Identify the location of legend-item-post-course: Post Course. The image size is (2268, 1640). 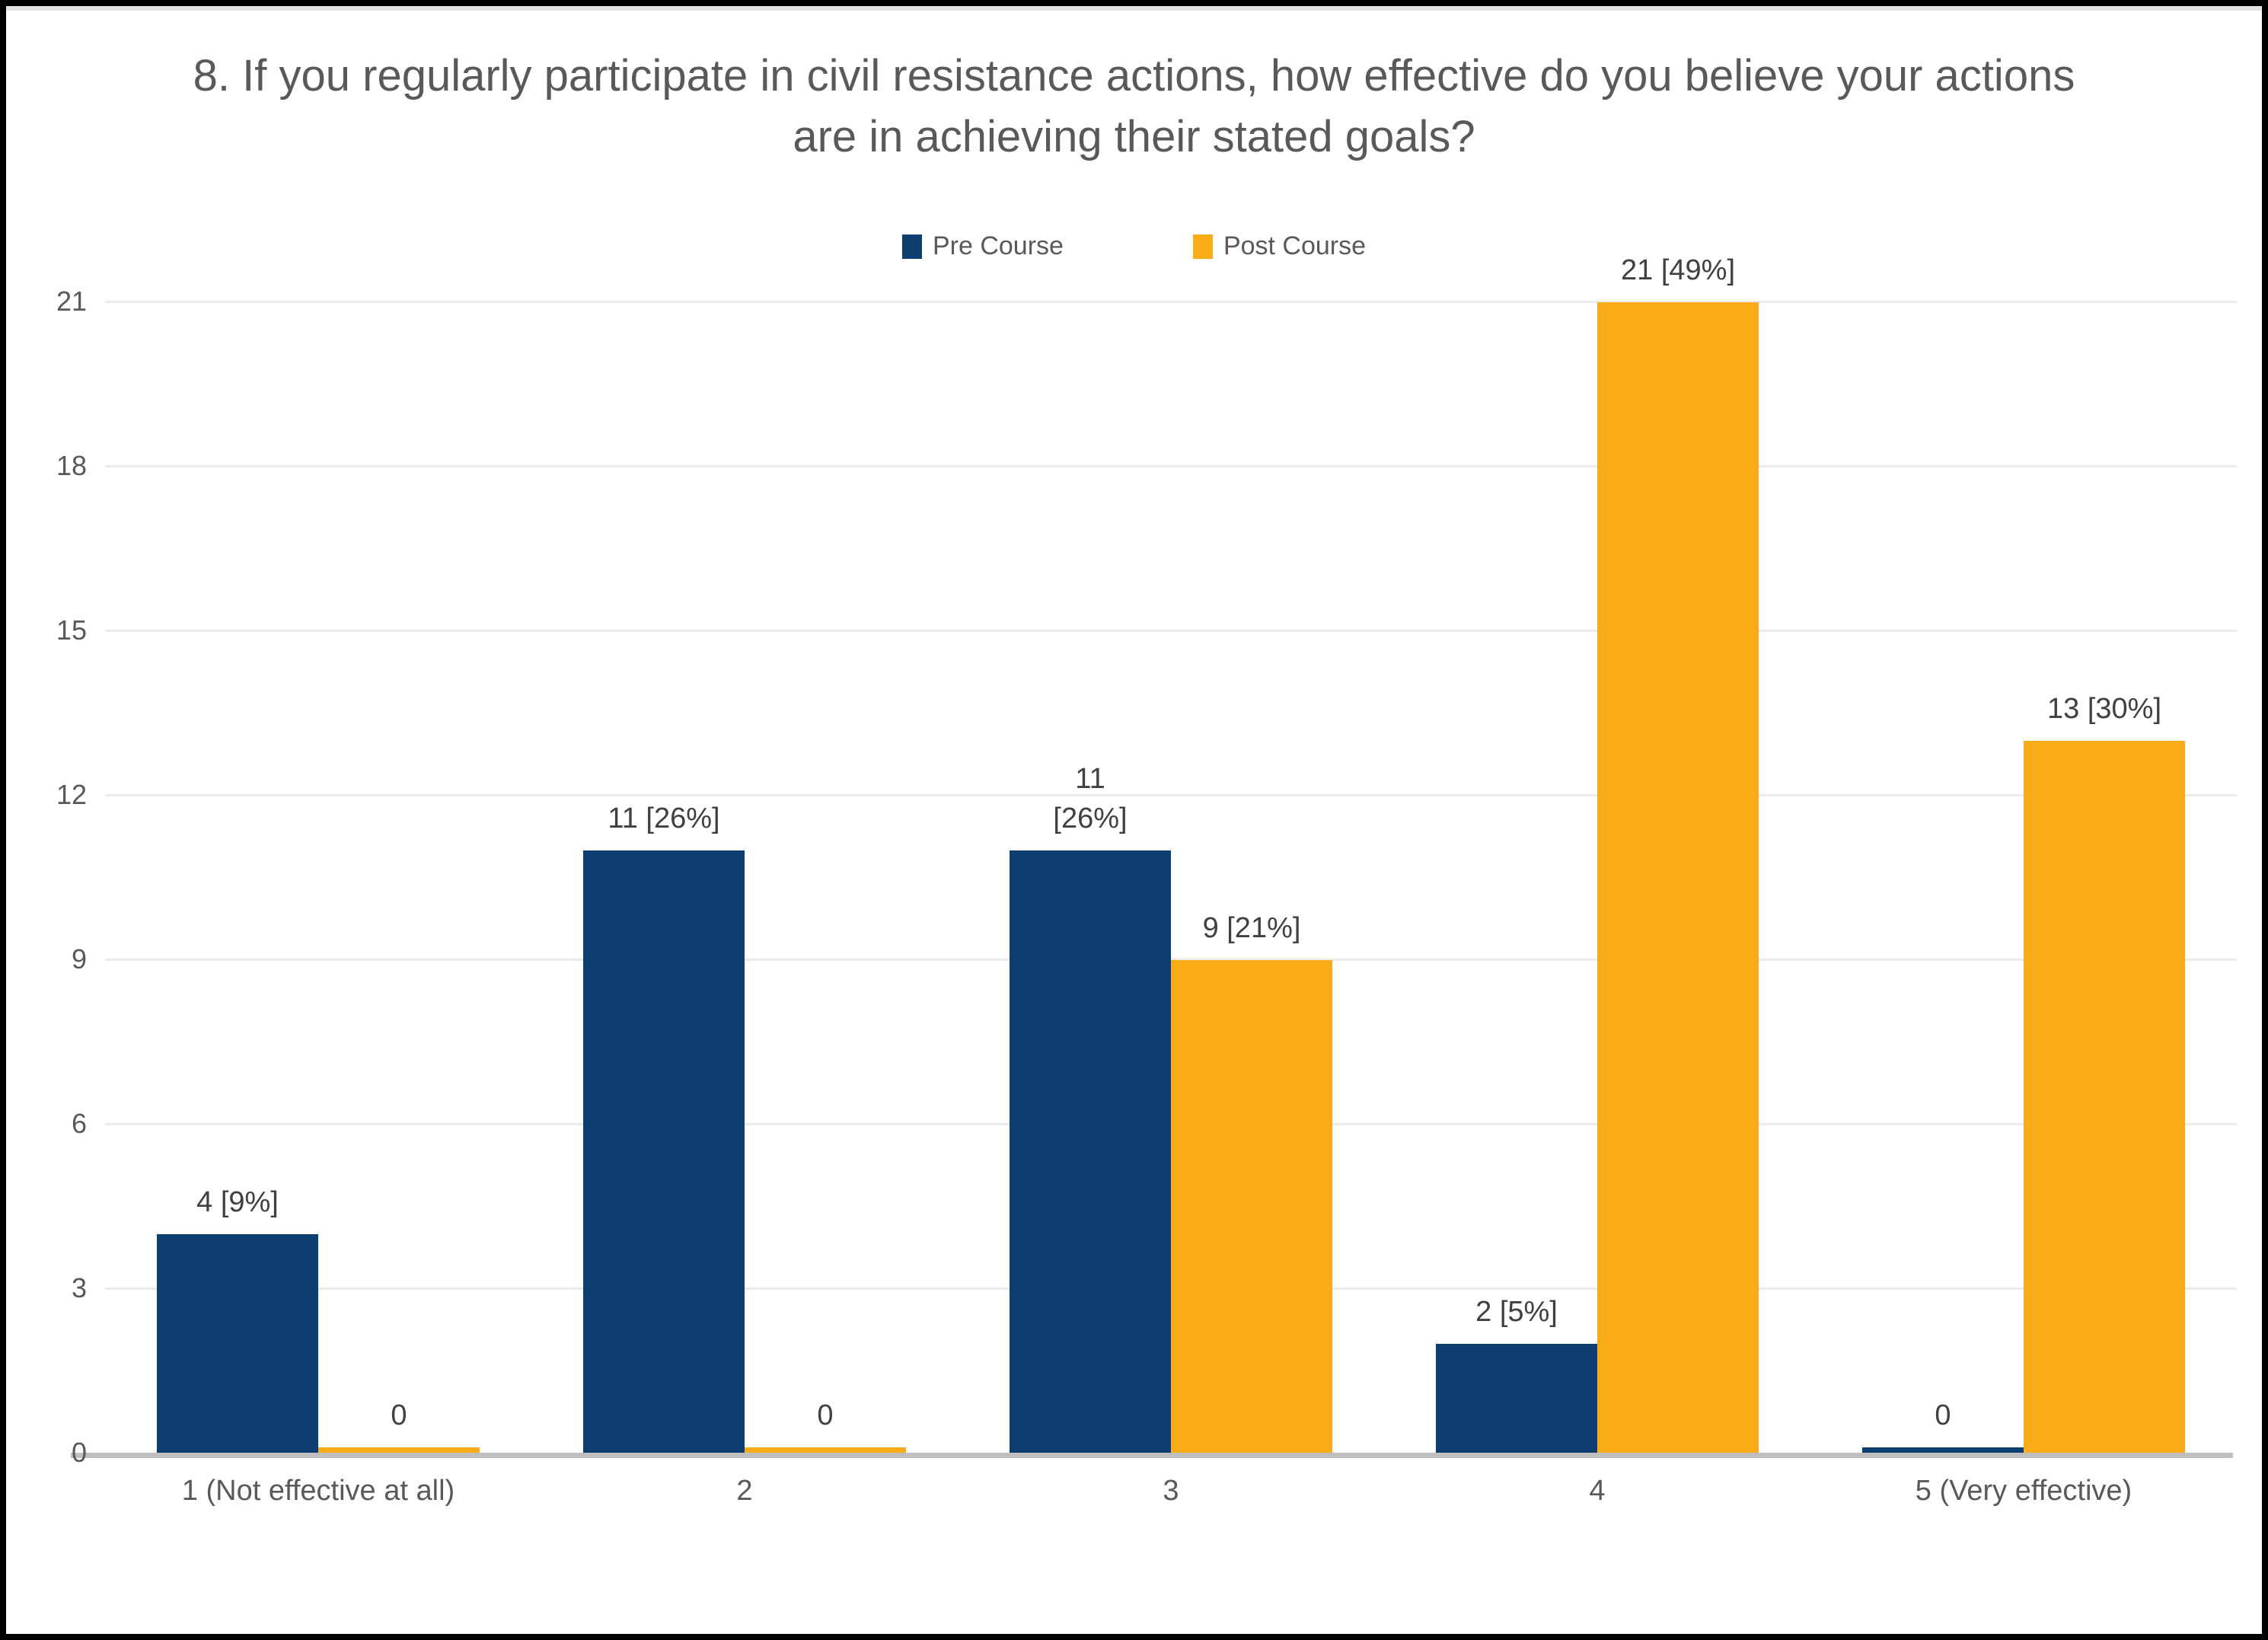
(1279, 246).